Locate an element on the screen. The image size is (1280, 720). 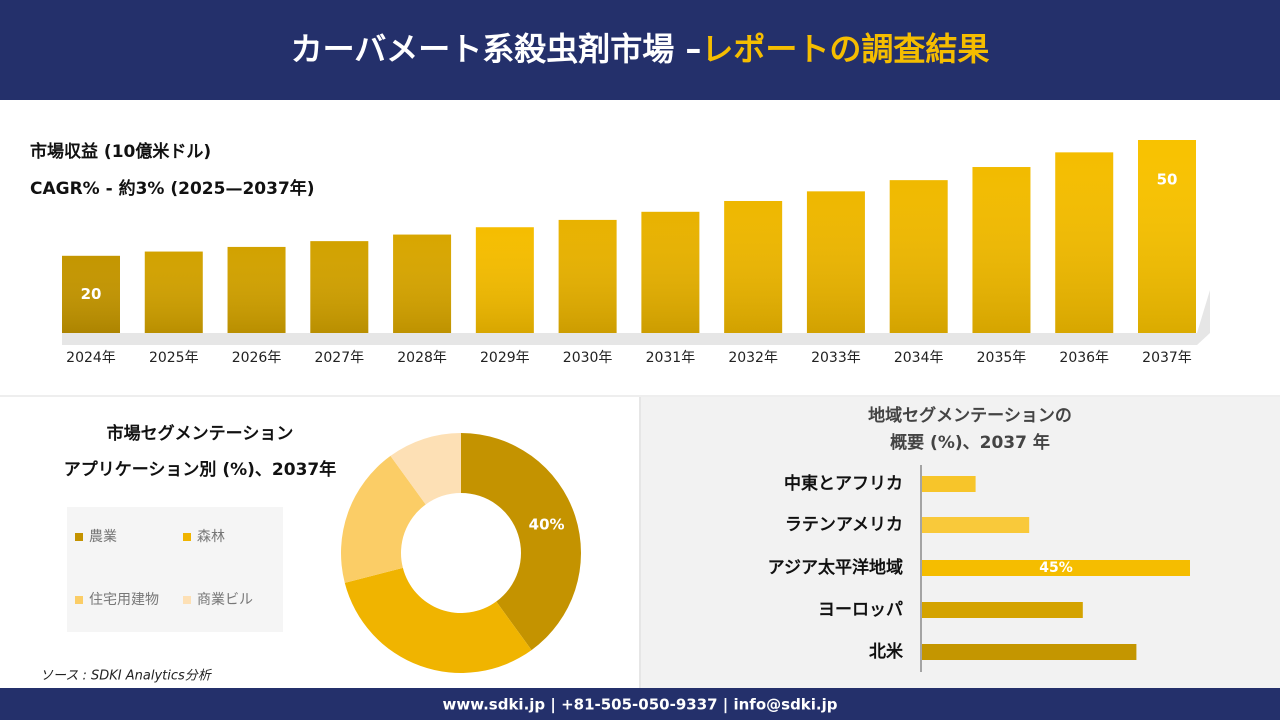
x-tick-label: 2035年 is located at coordinates (1002, 358).